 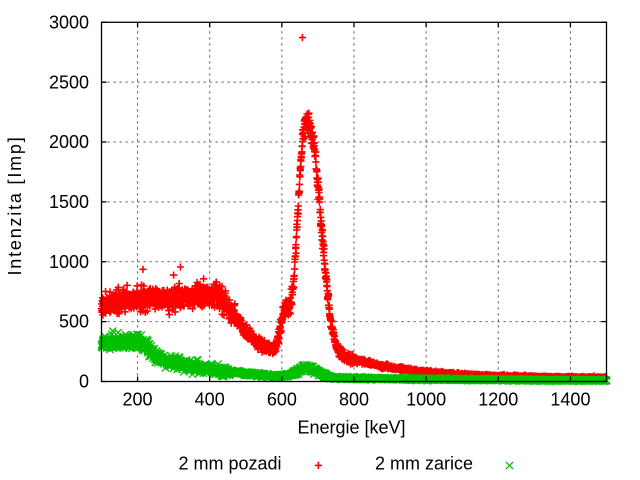 I want to click on svg-text: 2 mm pozadi, so click(x=229, y=464).